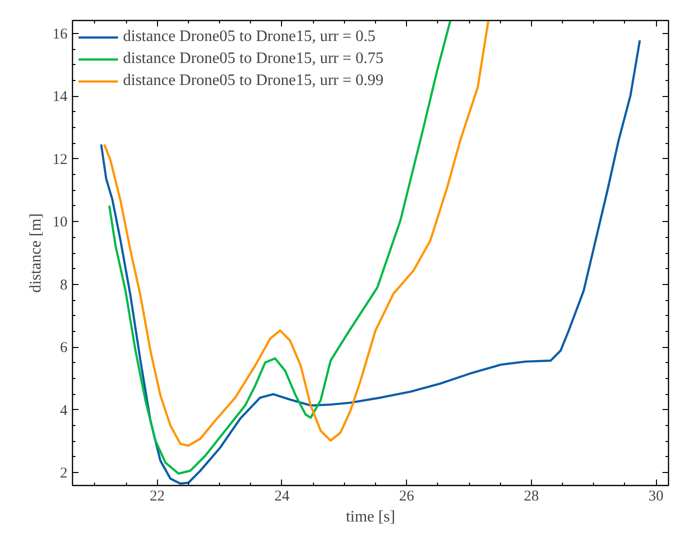  What do you see at coordinates (64, 348) in the screenshot?
I see `y-tick-label: 6` at bounding box center [64, 348].